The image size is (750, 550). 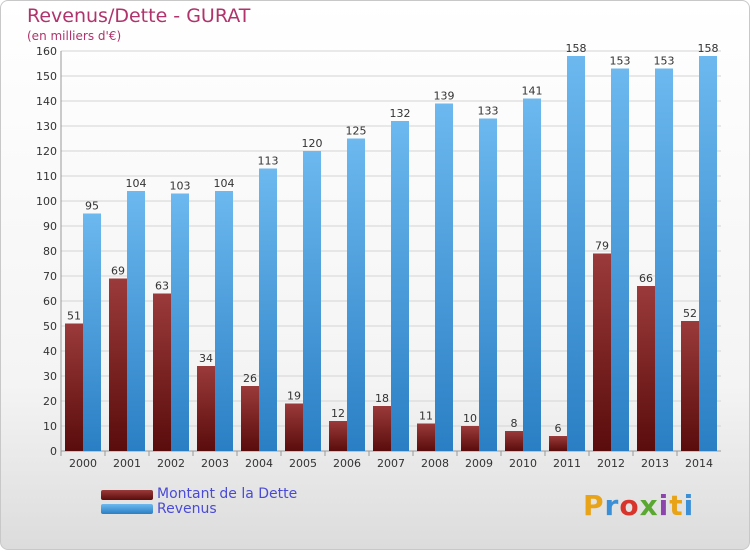 I want to click on data-label-debt: 51, so click(x=74, y=316).